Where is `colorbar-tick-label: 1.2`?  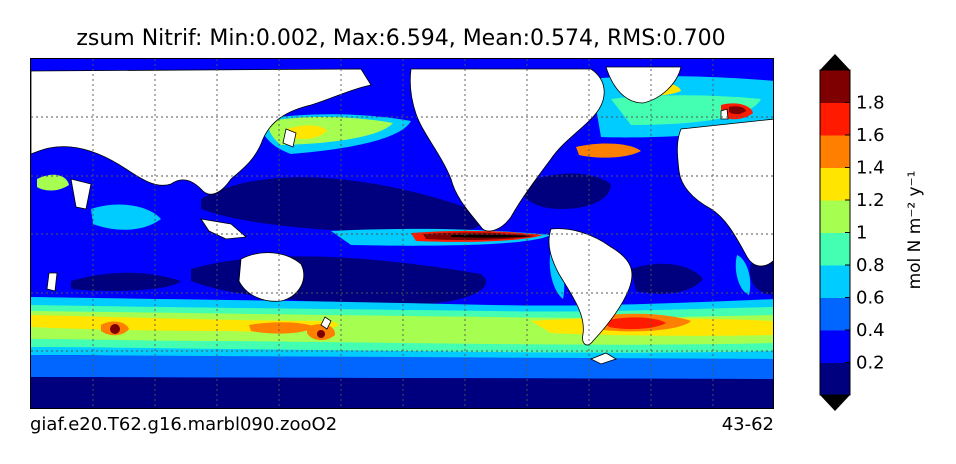
colorbar-tick-label: 1.2 is located at coordinates (870, 200).